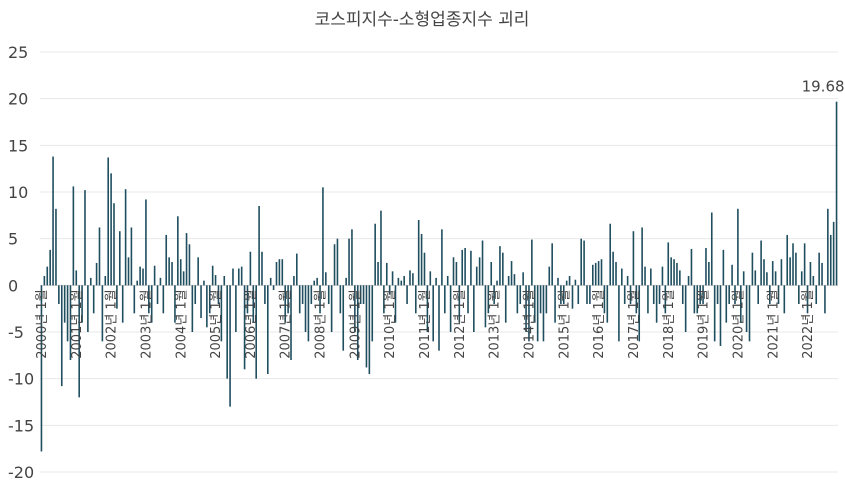 This screenshot has height=484, width=845. What do you see at coordinates (13, 285) in the screenshot?
I see `y-tick-label: 0` at bounding box center [13, 285].